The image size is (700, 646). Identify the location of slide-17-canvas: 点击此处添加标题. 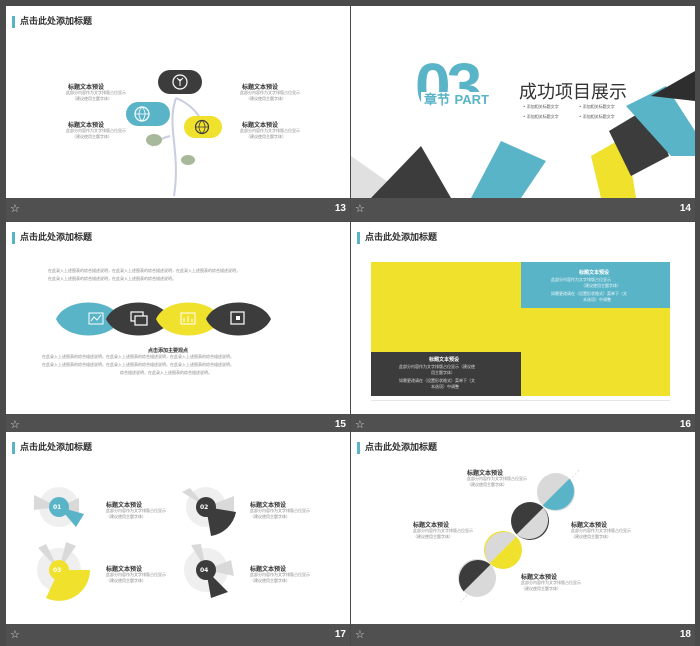
(178, 528).